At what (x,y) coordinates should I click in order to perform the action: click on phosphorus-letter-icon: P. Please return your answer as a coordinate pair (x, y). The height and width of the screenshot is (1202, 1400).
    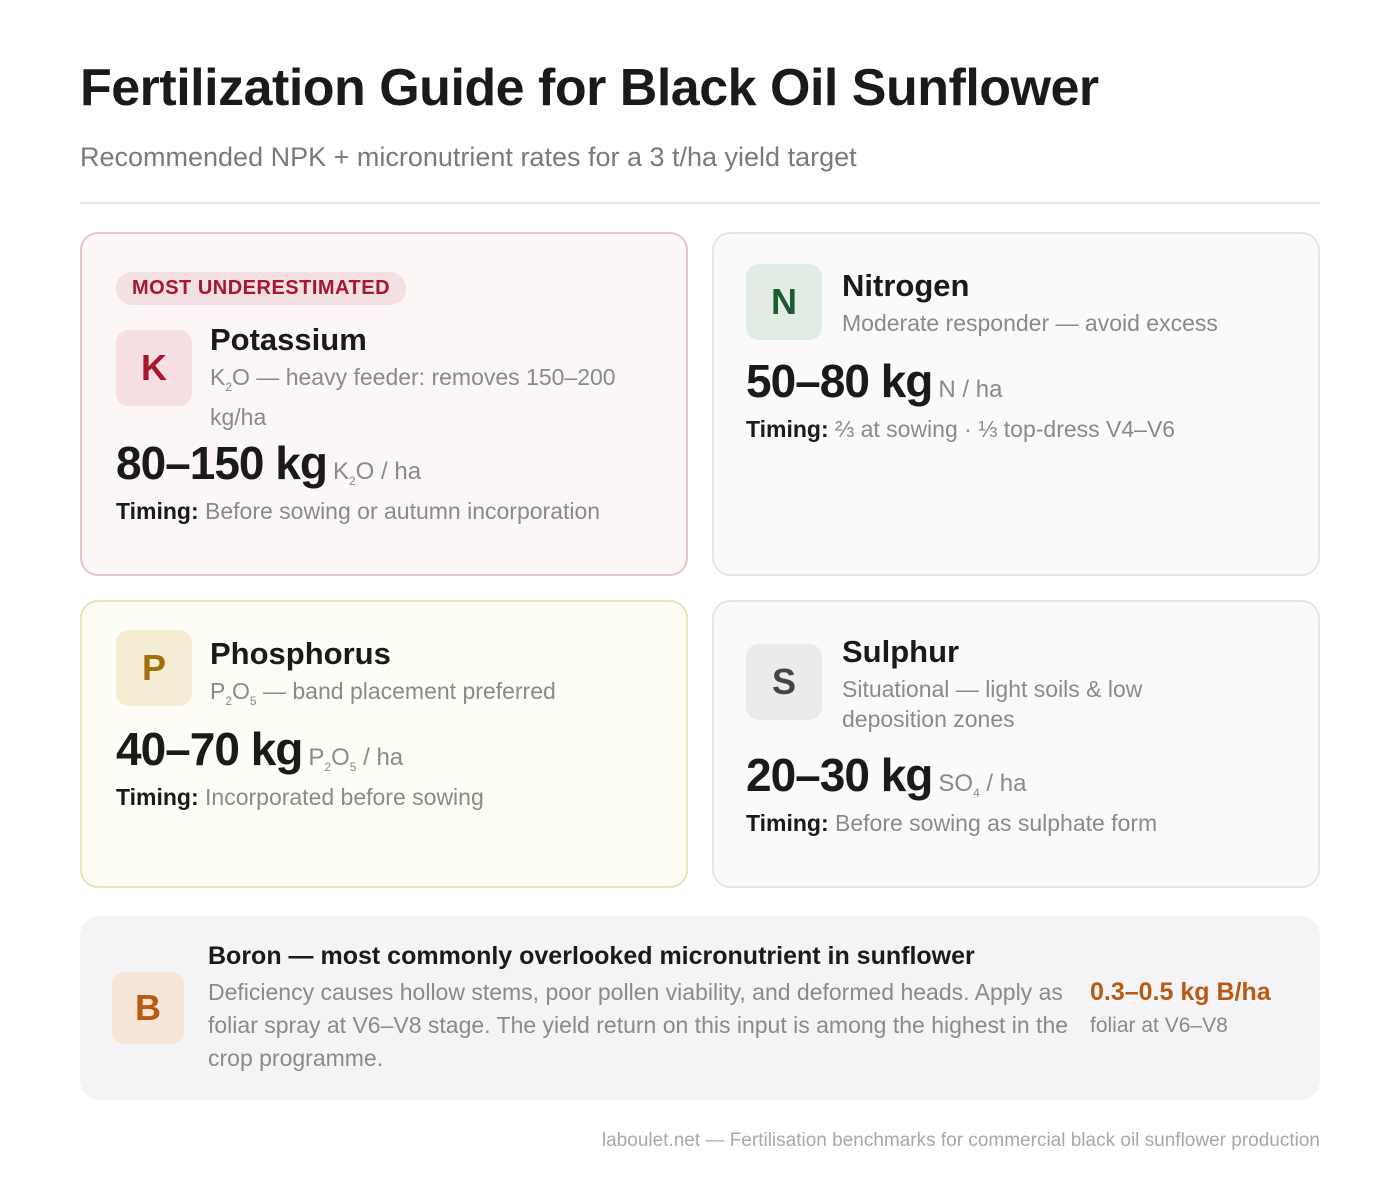
    Looking at the image, I should click on (154, 668).